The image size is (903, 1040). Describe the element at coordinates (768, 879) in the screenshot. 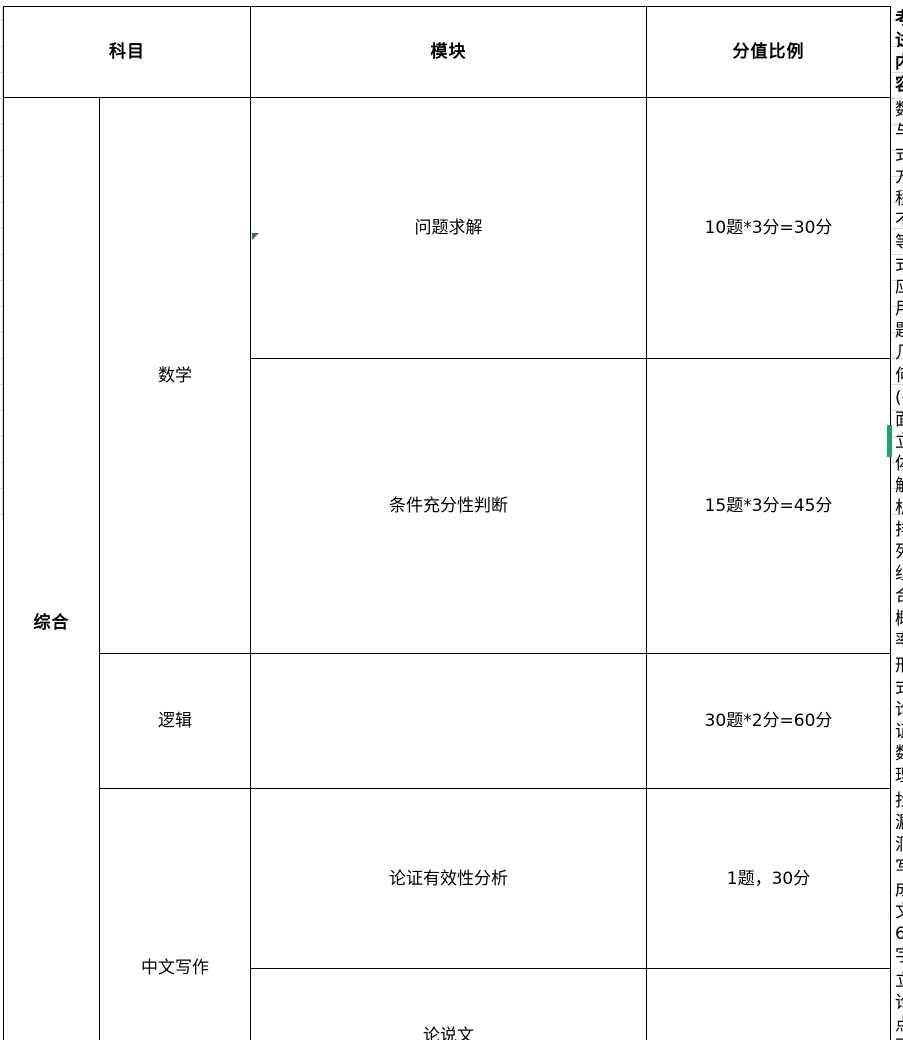

I see `points-cell: 1题，30分` at that location.